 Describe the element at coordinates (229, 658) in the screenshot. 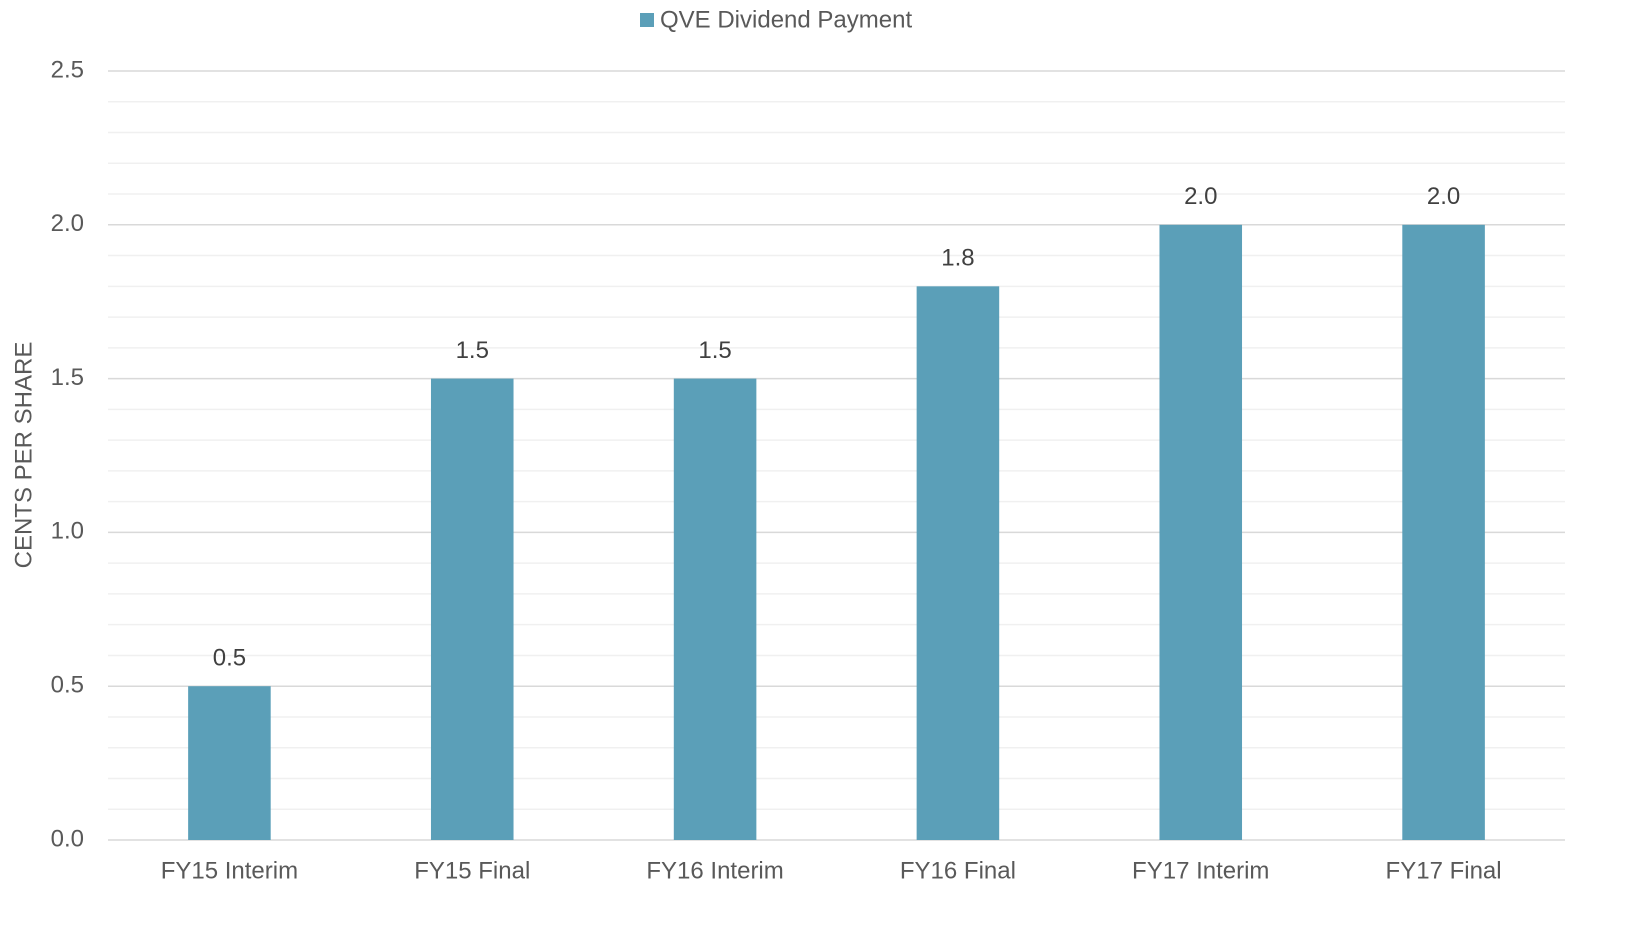

I see `data-label: 0.5` at that location.